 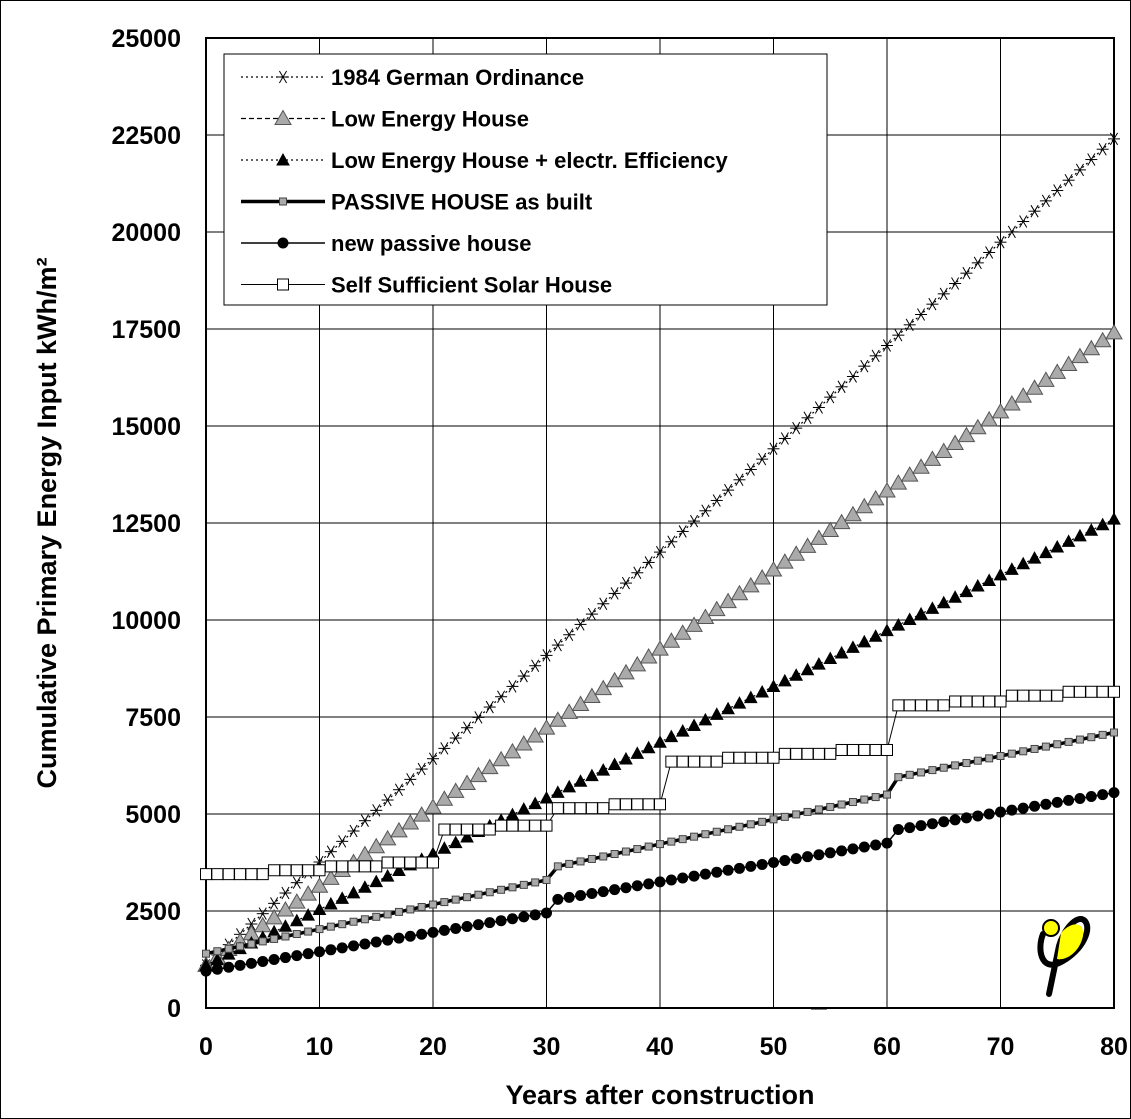 What do you see at coordinates (146, 427) in the screenshot?
I see `y-tick-label: 15000` at bounding box center [146, 427].